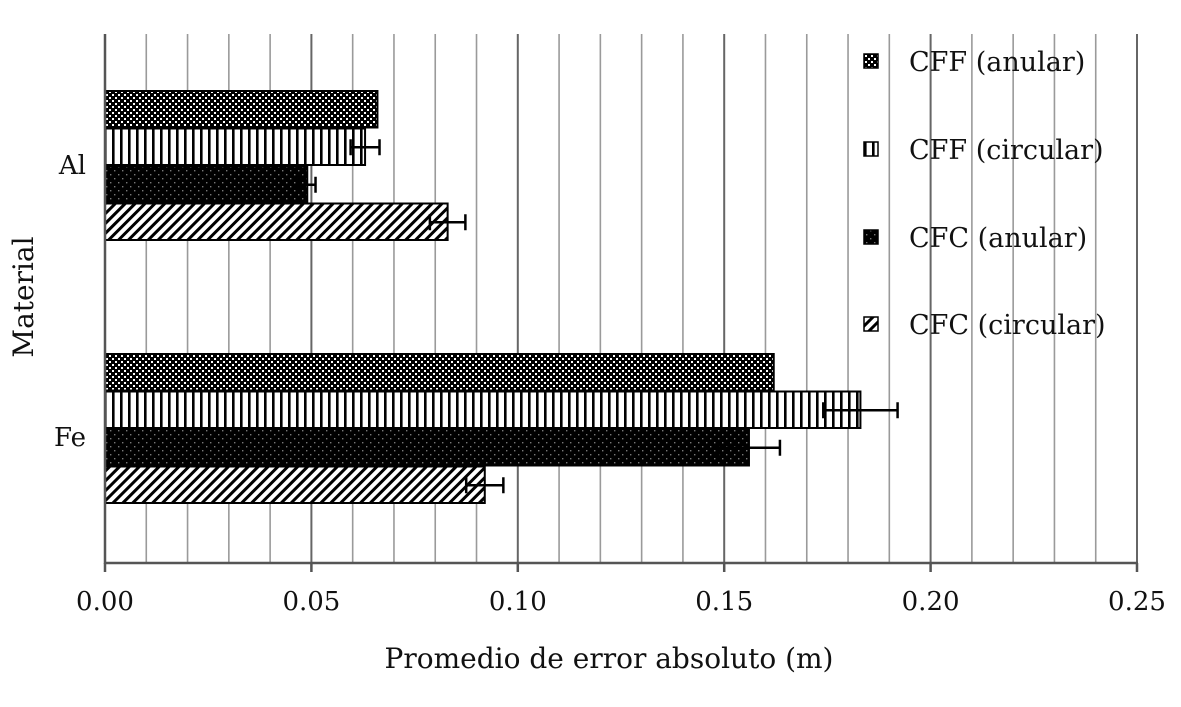 The width and height of the screenshot is (1181, 707). I want to click on y-category-label-al: Al, so click(72, 166).